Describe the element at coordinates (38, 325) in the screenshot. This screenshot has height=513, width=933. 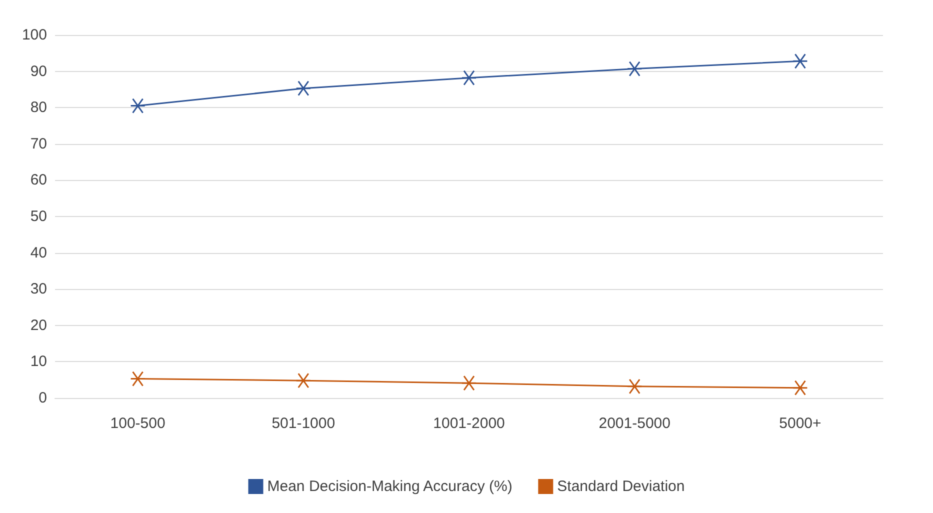
I see `y-tick-label: 20` at that location.